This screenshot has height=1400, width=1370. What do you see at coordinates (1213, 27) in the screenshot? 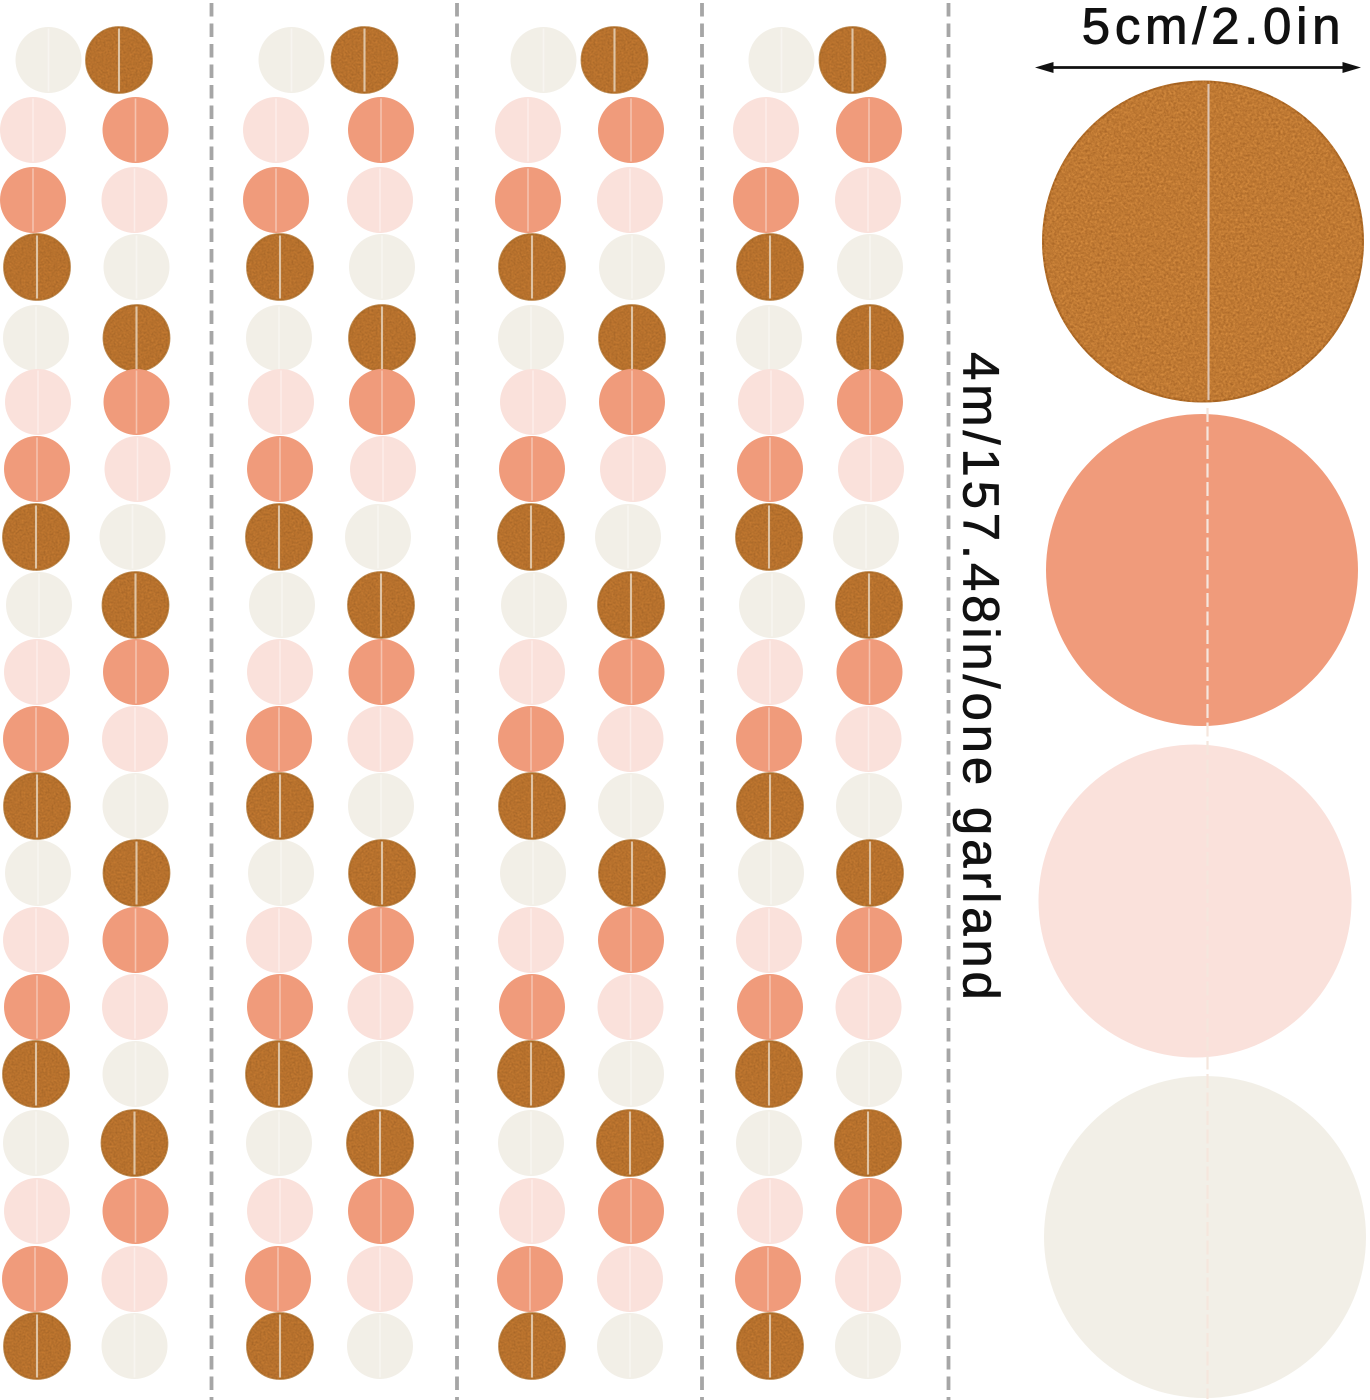
I see `svg-text: 5cm/2.0in` at bounding box center [1213, 27].